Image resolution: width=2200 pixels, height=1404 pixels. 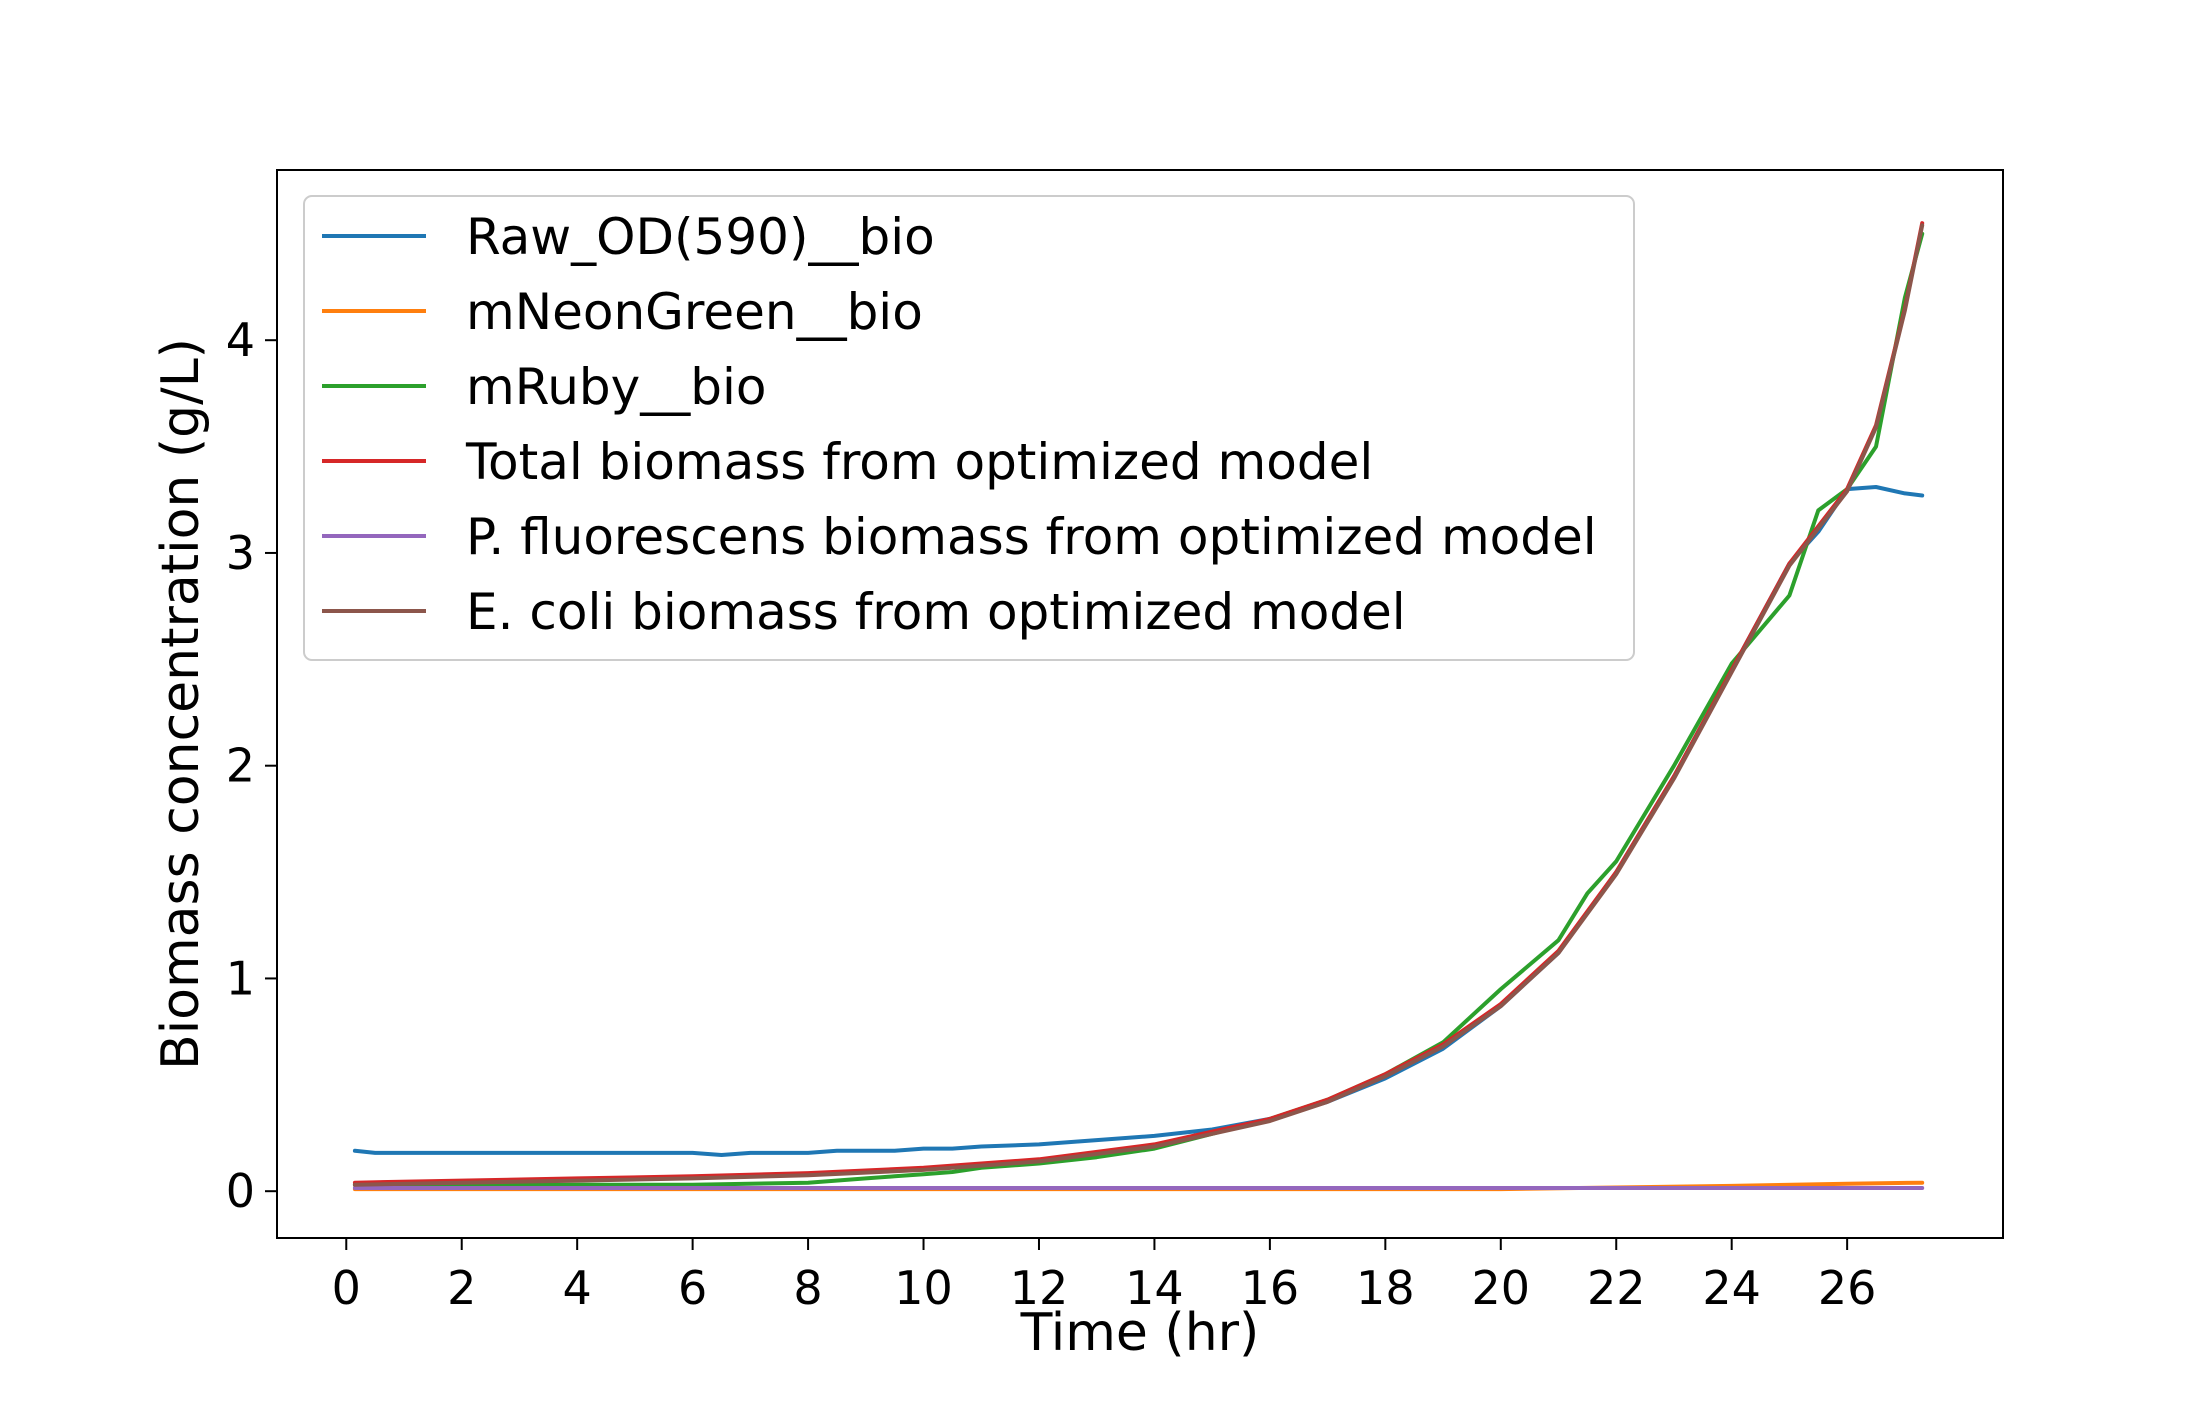 I want to click on legend-label-3: mRuby__bio, so click(x=616, y=387).